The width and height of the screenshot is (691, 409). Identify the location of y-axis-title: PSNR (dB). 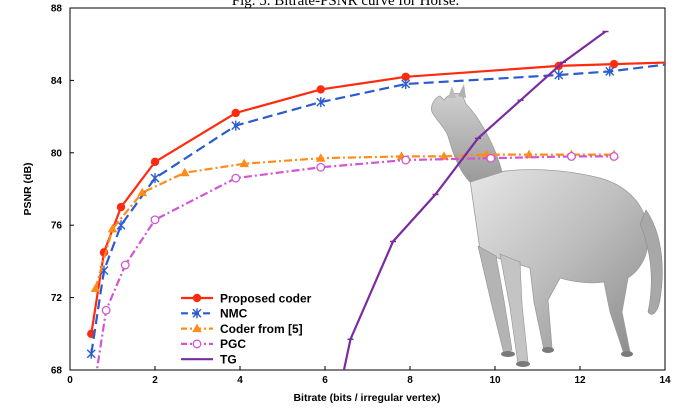
(28, 188).